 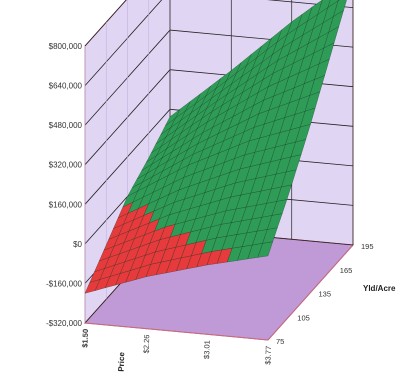 I want to click on surface-cell, so click(x=265, y=249).